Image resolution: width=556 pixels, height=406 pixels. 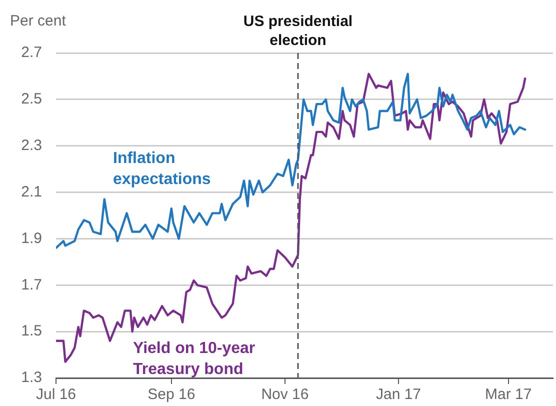 What do you see at coordinates (172, 395) in the screenshot?
I see `x-tick-label: Sep 16` at bounding box center [172, 395].